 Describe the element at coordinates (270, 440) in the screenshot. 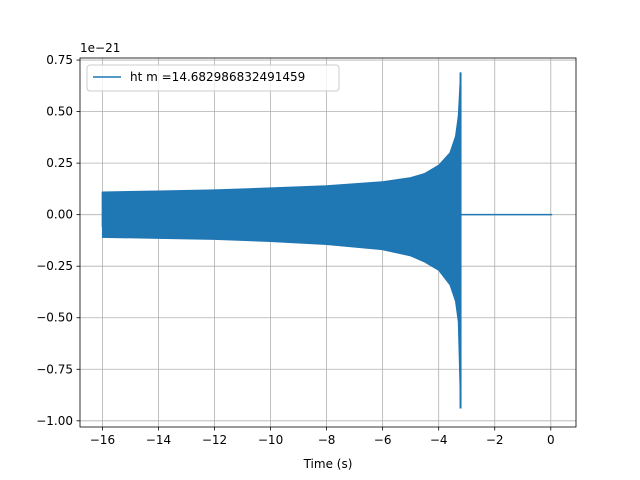

I see `x-tick-label: −10` at that location.